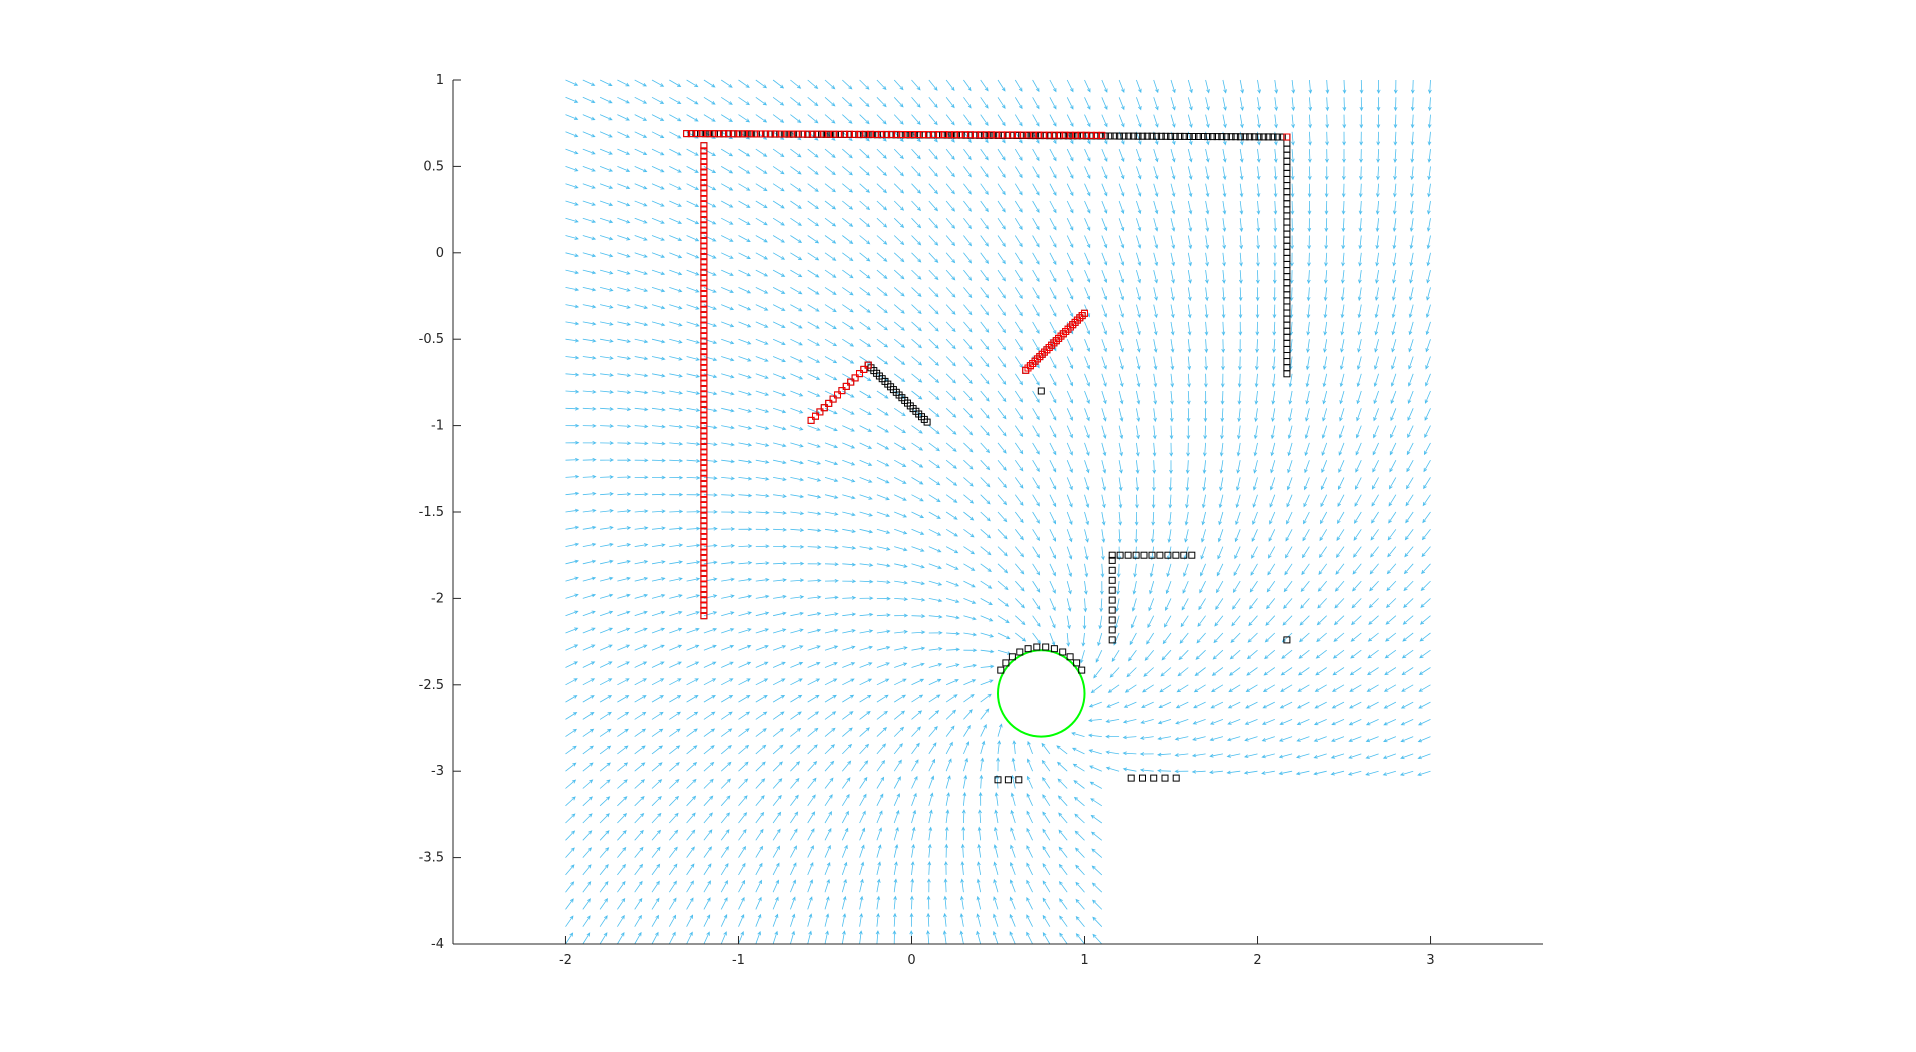  Describe the element at coordinates (433, 166) in the screenshot. I see `y-tick-label: 0.5` at that location.